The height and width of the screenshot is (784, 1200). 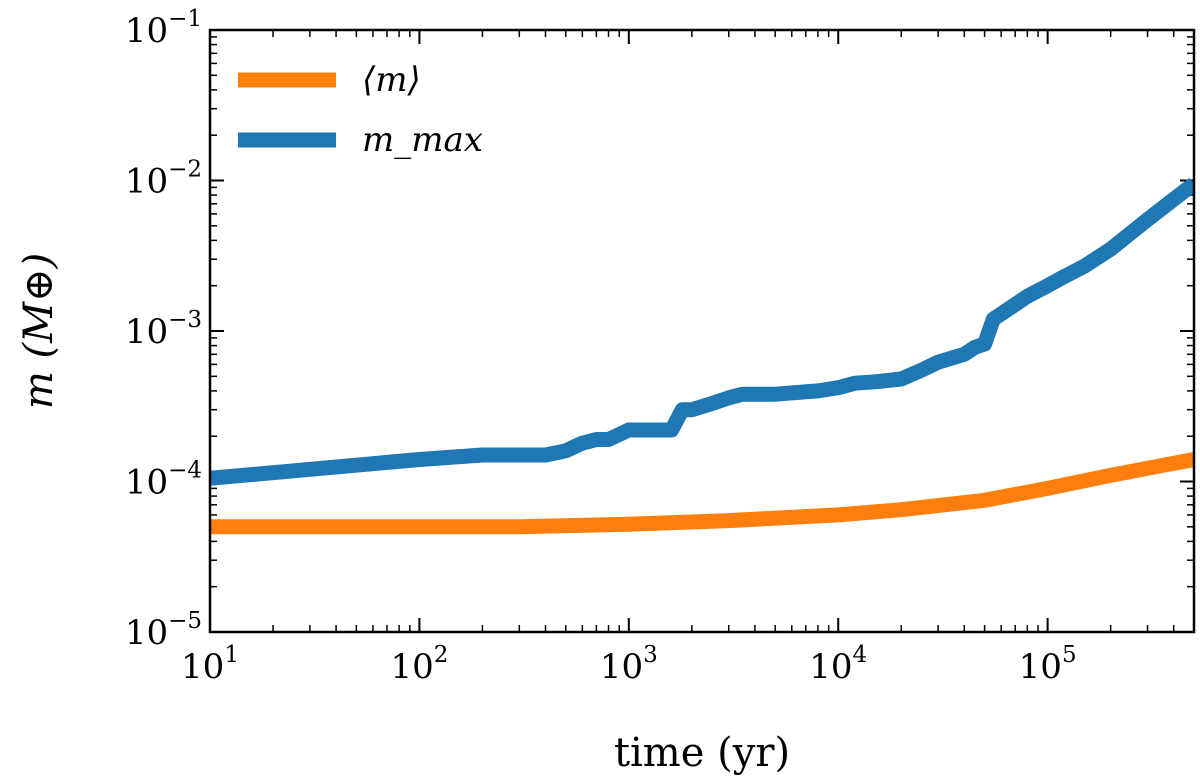 What do you see at coordinates (163, 179) in the screenshot?
I see `y-tick-label: 10⁻²` at bounding box center [163, 179].